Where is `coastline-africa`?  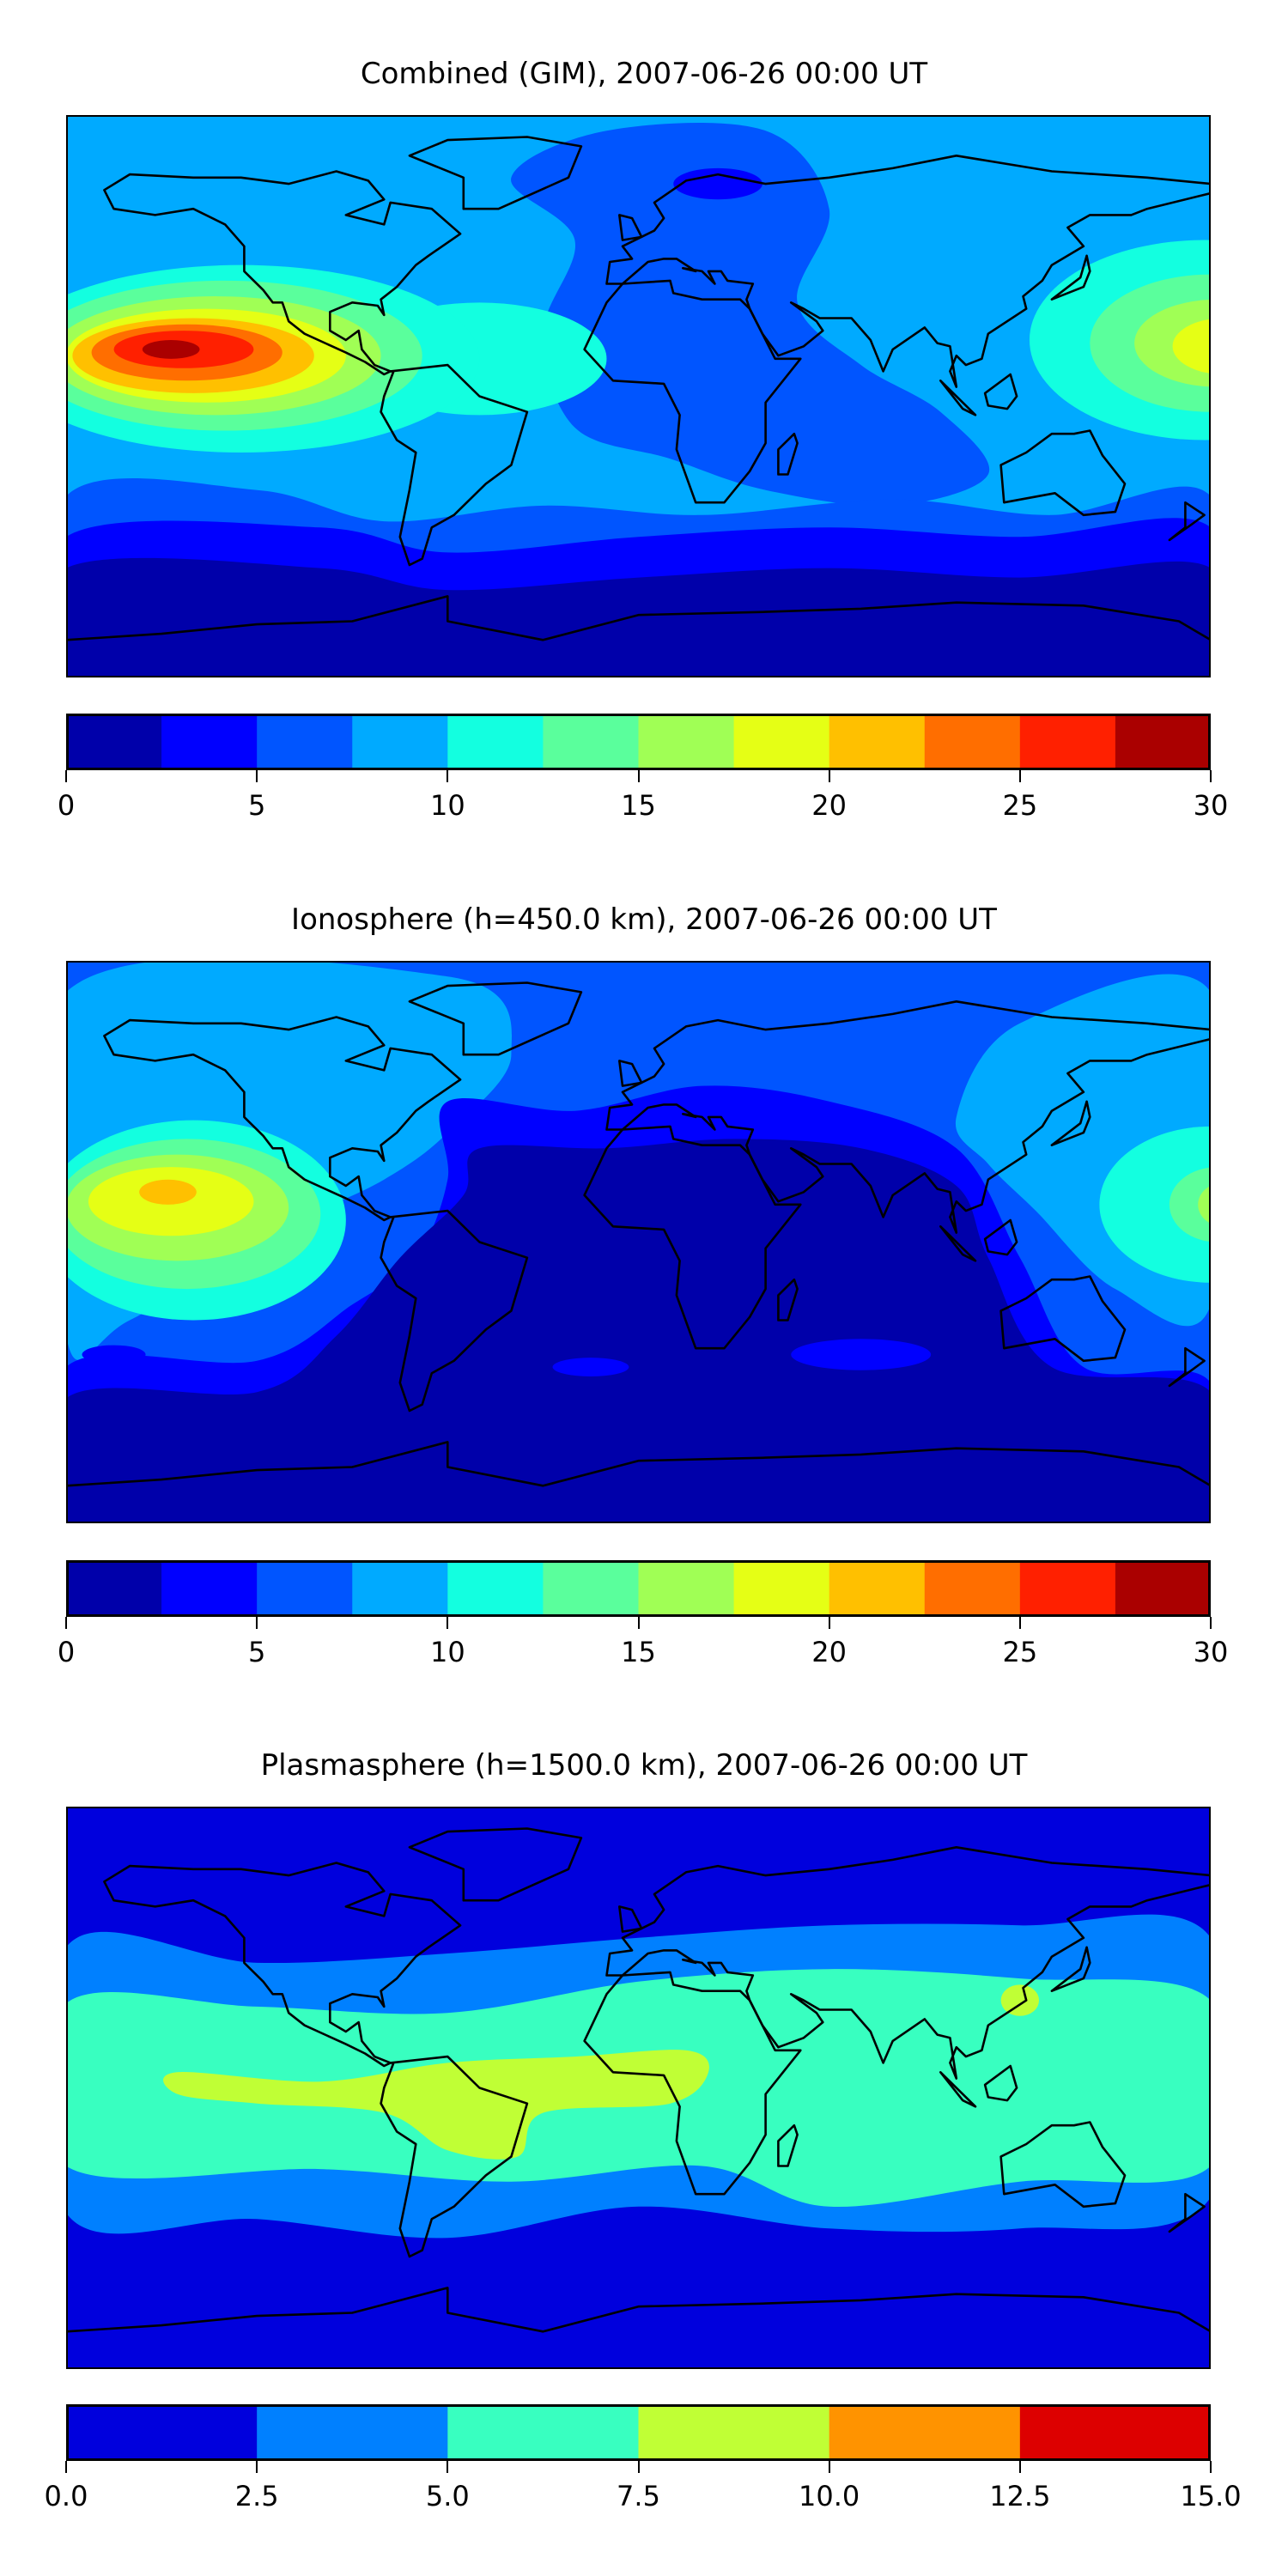
coastline-africa is located at coordinates (693, 2083).